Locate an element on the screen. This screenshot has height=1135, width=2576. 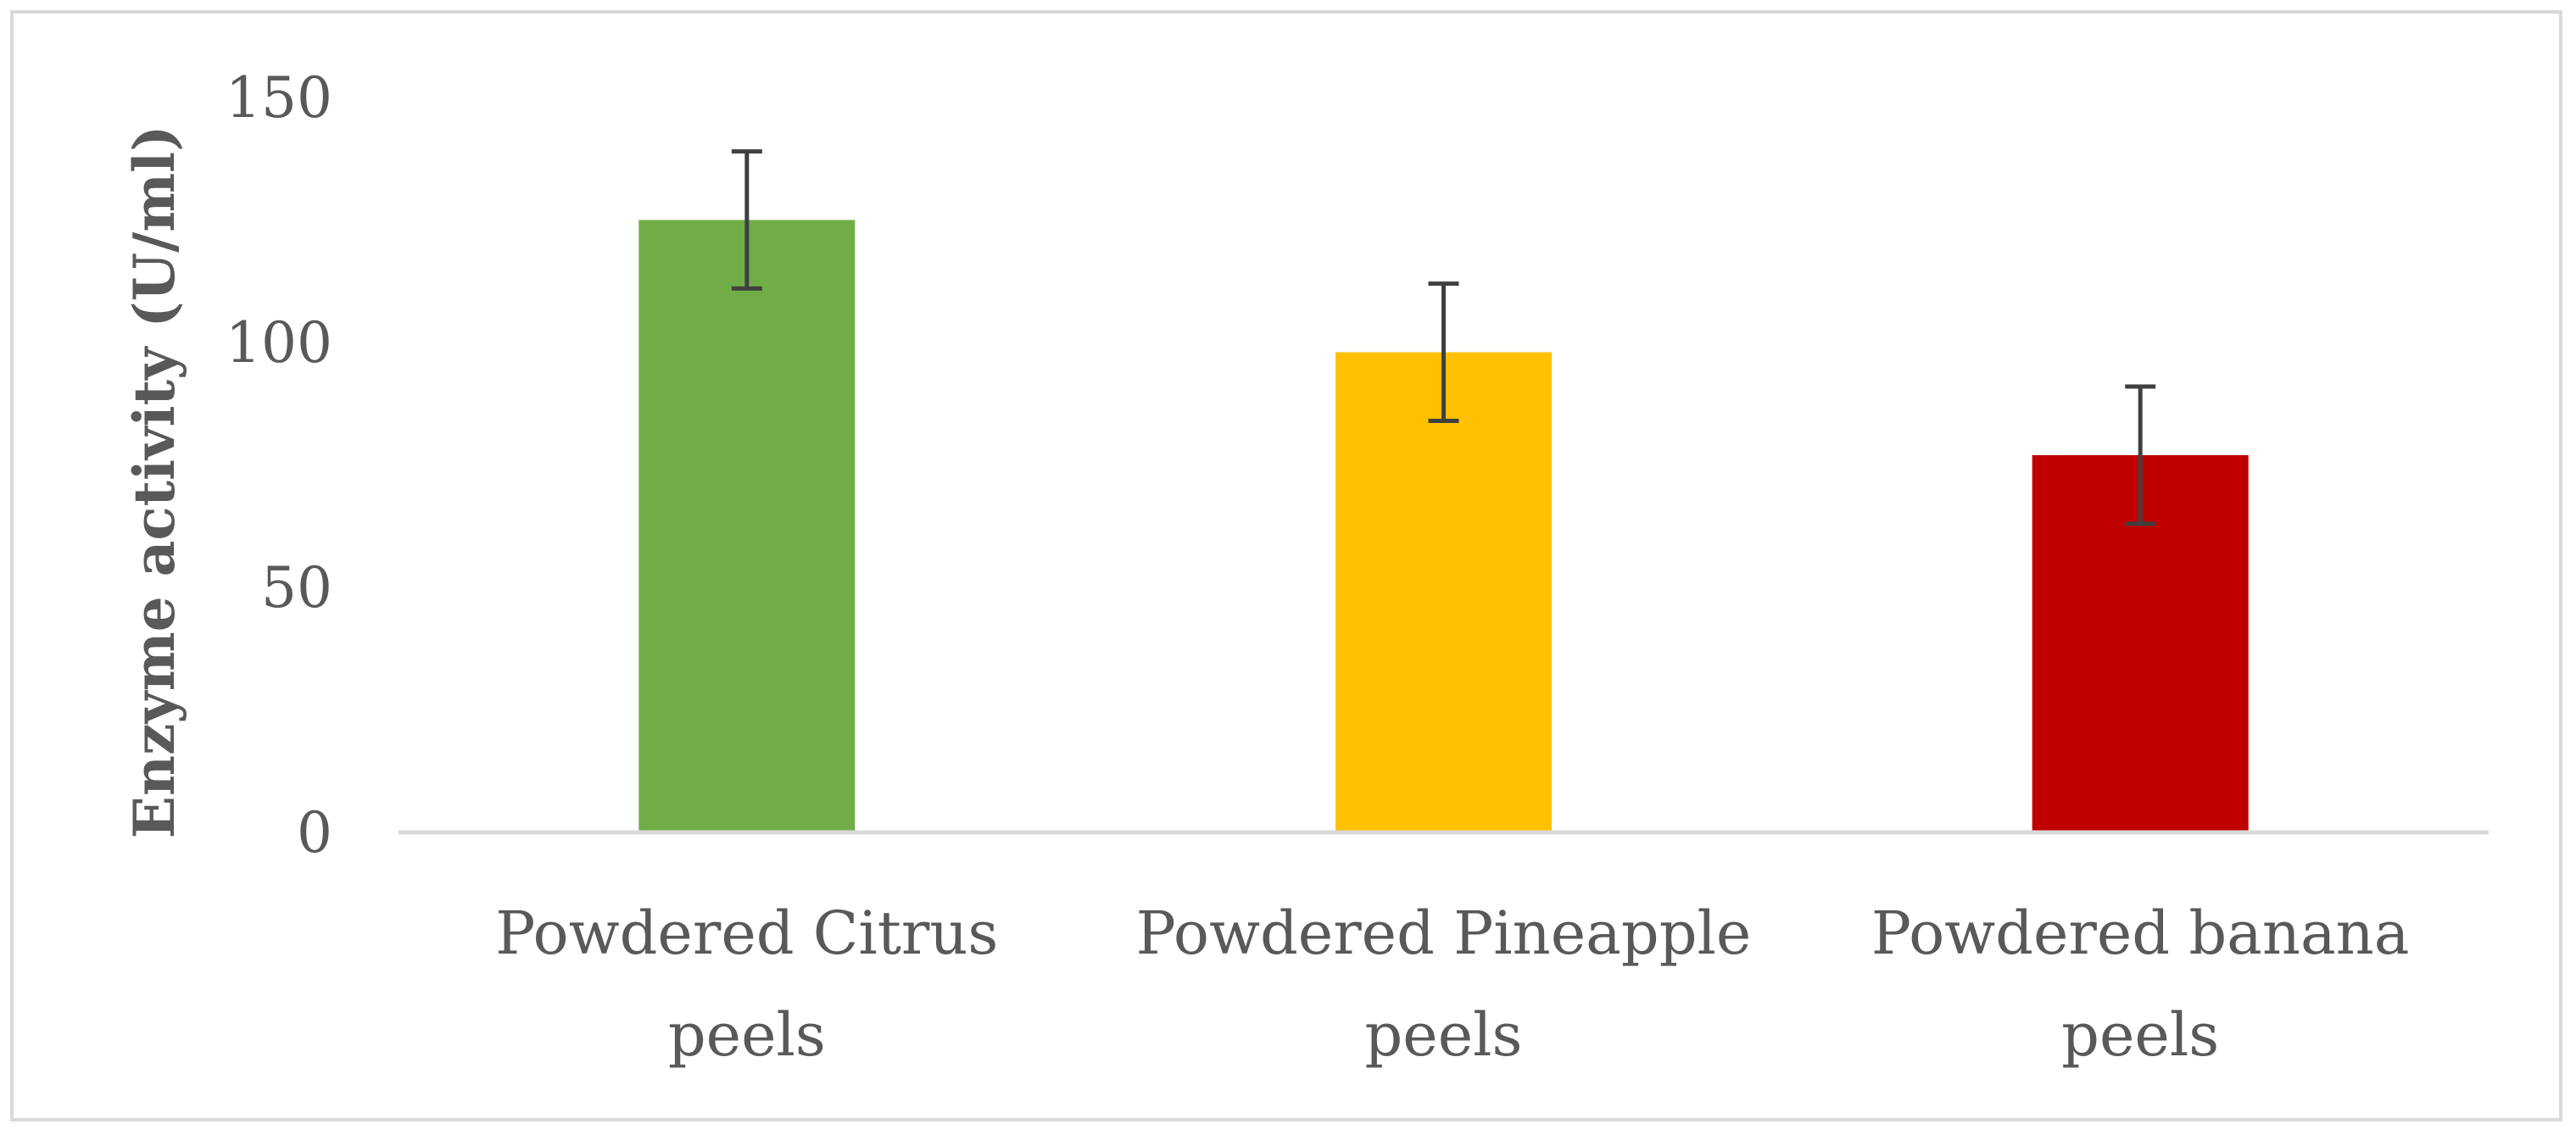
category-label-line: Powdered Citrus is located at coordinates (746, 933).